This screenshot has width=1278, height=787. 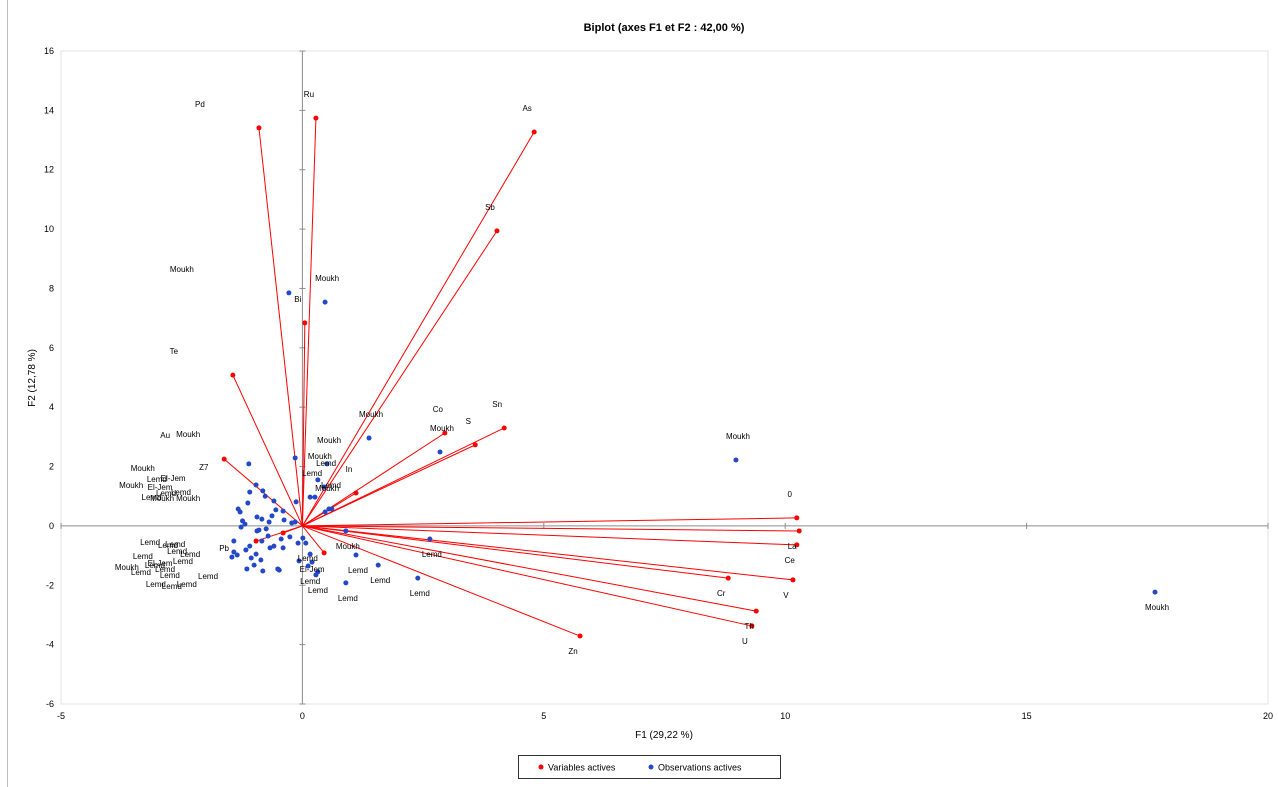 What do you see at coordinates (792, 546) in the screenshot?
I see `variable-label: La` at bounding box center [792, 546].